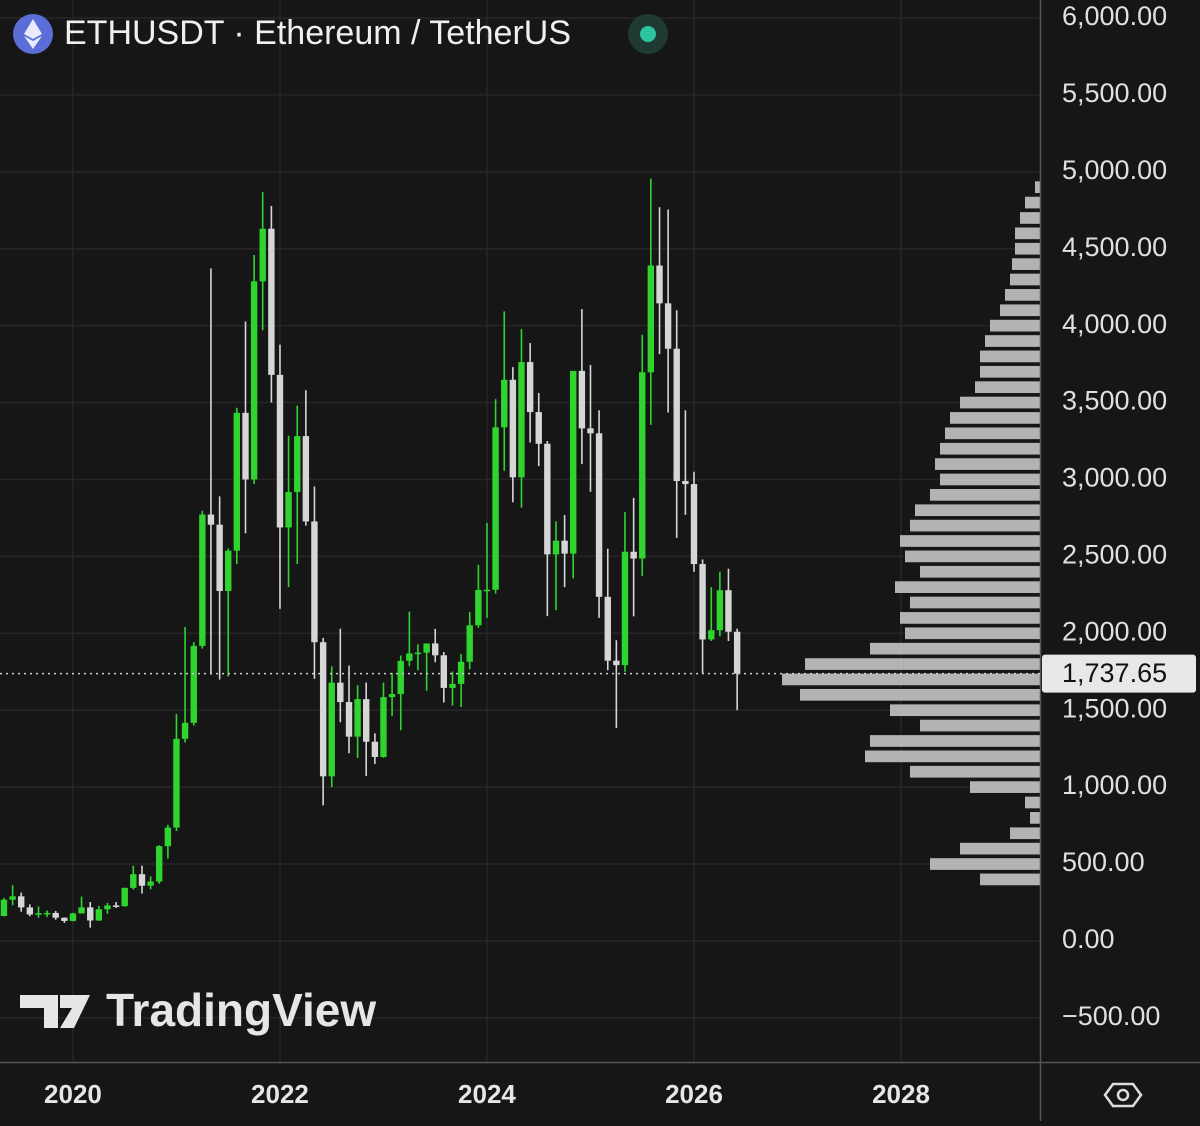 The width and height of the screenshot is (1200, 1126). I want to click on settings-icon, so click(1123, 1095).